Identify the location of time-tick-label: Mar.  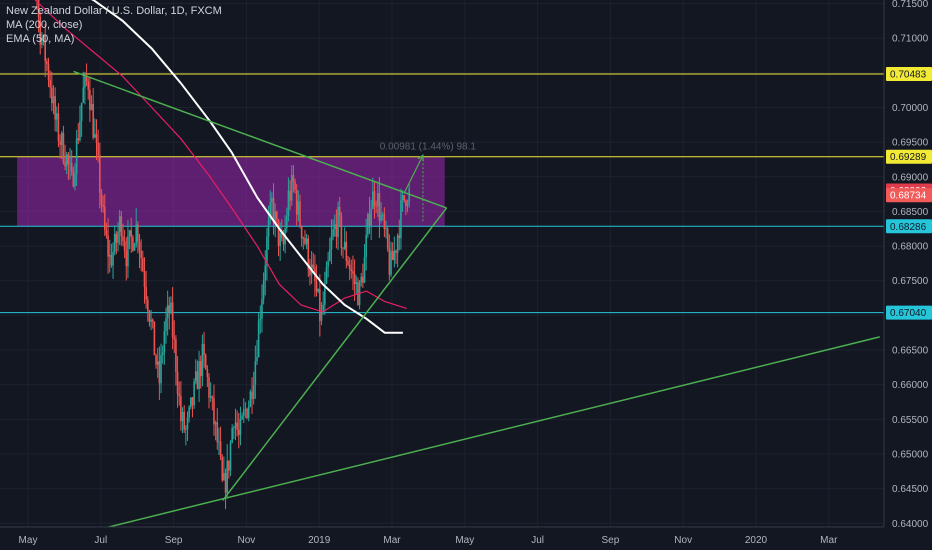
(392, 540).